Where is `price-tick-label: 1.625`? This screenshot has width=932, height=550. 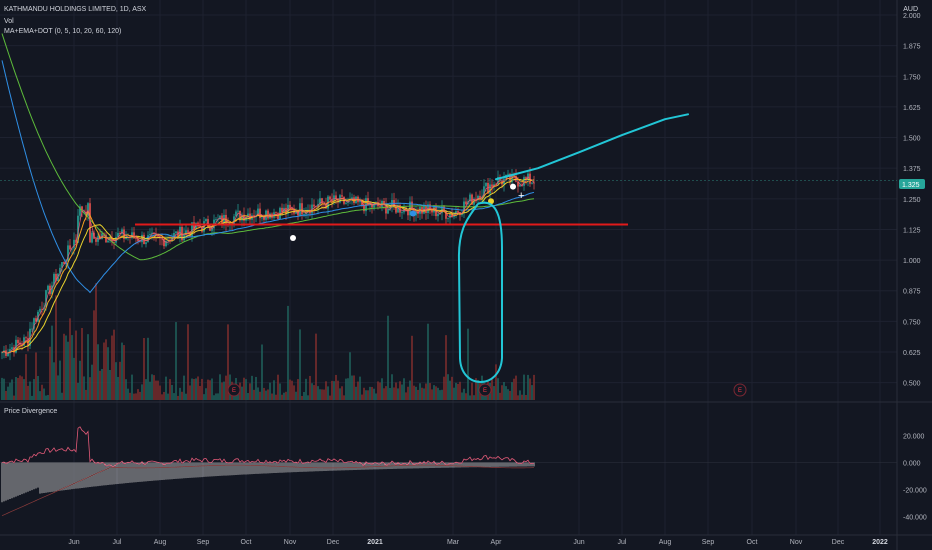
price-tick-label: 1.625 is located at coordinates (912, 108).